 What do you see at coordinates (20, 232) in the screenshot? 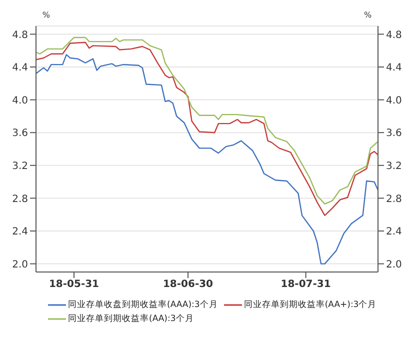
I see `y-tick-label: 2.4` at bounding box center [20, 232].